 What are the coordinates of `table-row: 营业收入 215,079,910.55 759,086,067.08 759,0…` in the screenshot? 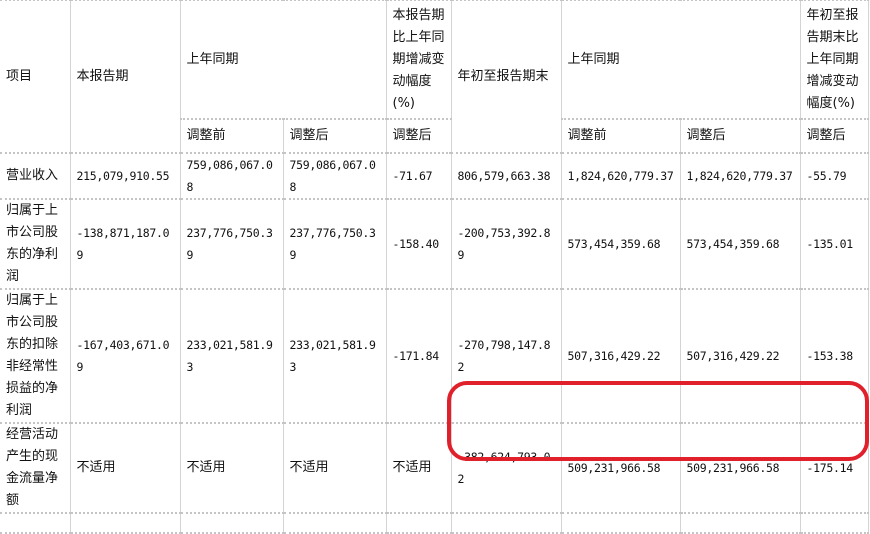 It's located at (434, 176).